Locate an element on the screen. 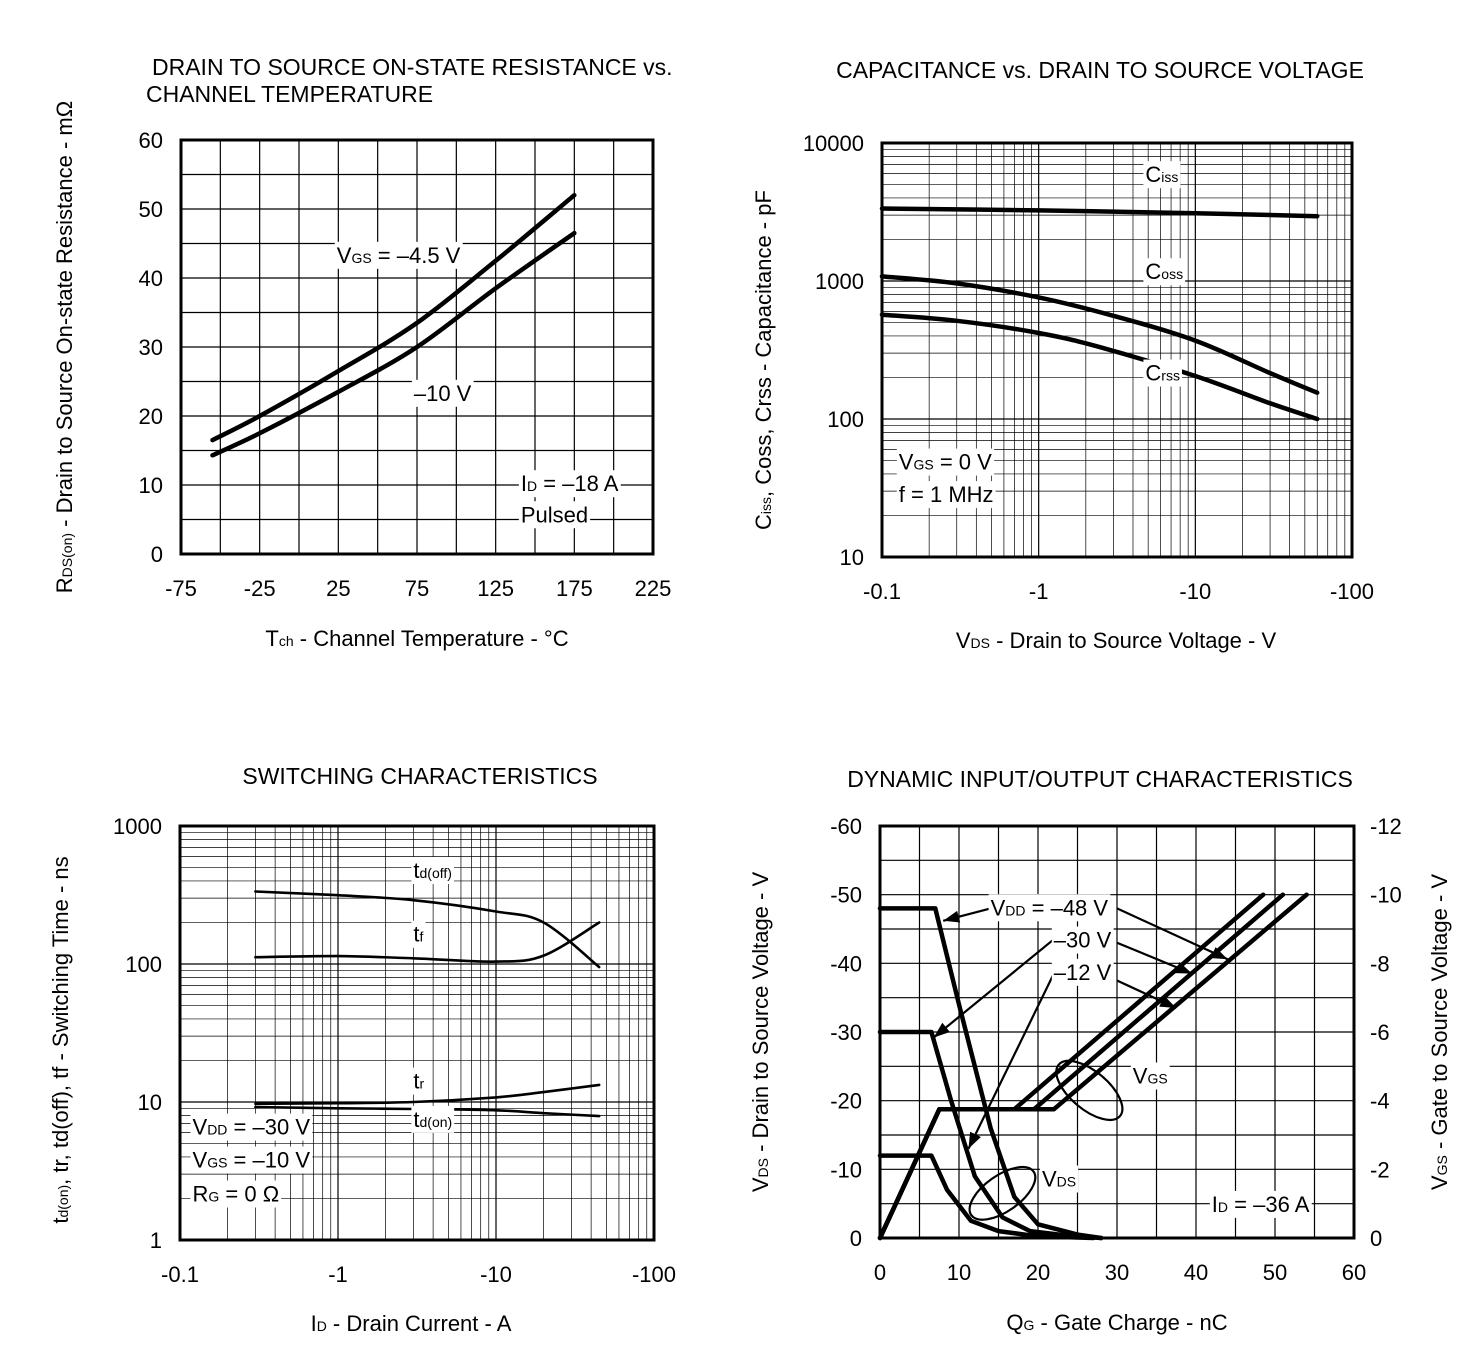 The width and height of the screenshot is (1475, 1358). x-tick-label: 60 is located at coordinates (1354, 1272).